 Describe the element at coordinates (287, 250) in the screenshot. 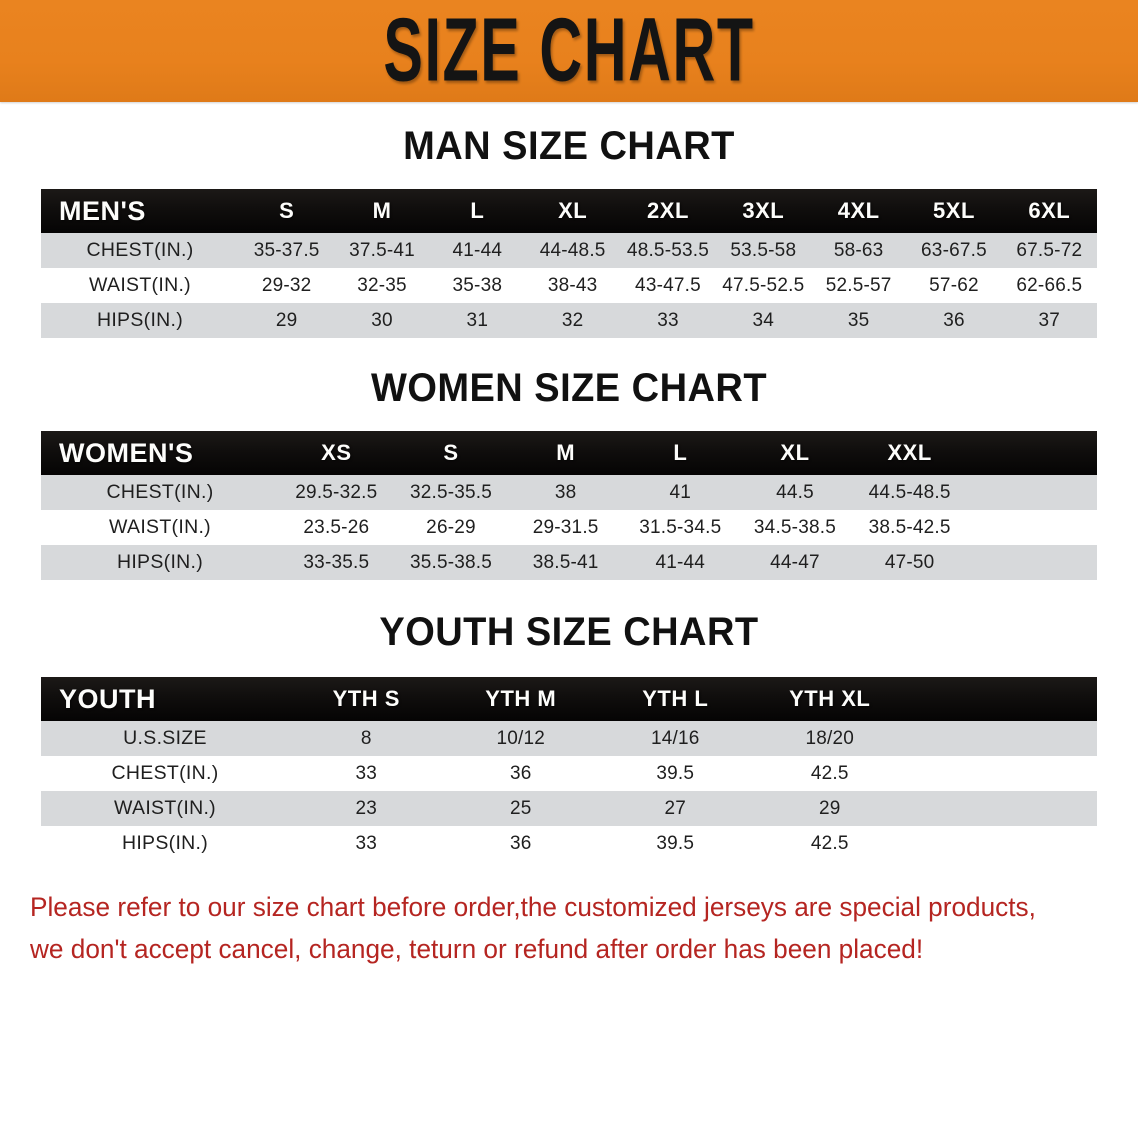

I see `man-cell-0-0: 35-37.5` at that location.